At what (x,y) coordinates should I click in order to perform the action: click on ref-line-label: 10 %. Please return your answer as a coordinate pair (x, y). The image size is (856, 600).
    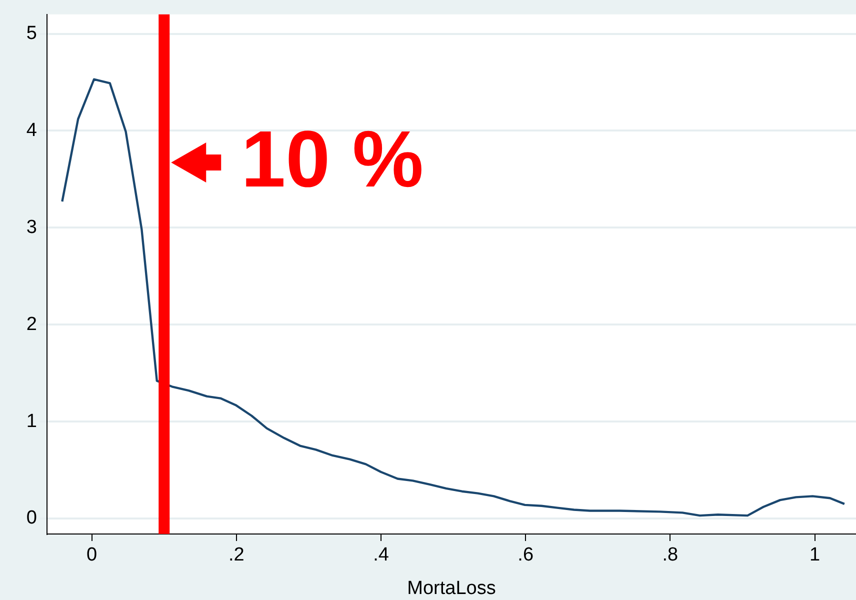
    Looking at the image, I should click on (332, 159).